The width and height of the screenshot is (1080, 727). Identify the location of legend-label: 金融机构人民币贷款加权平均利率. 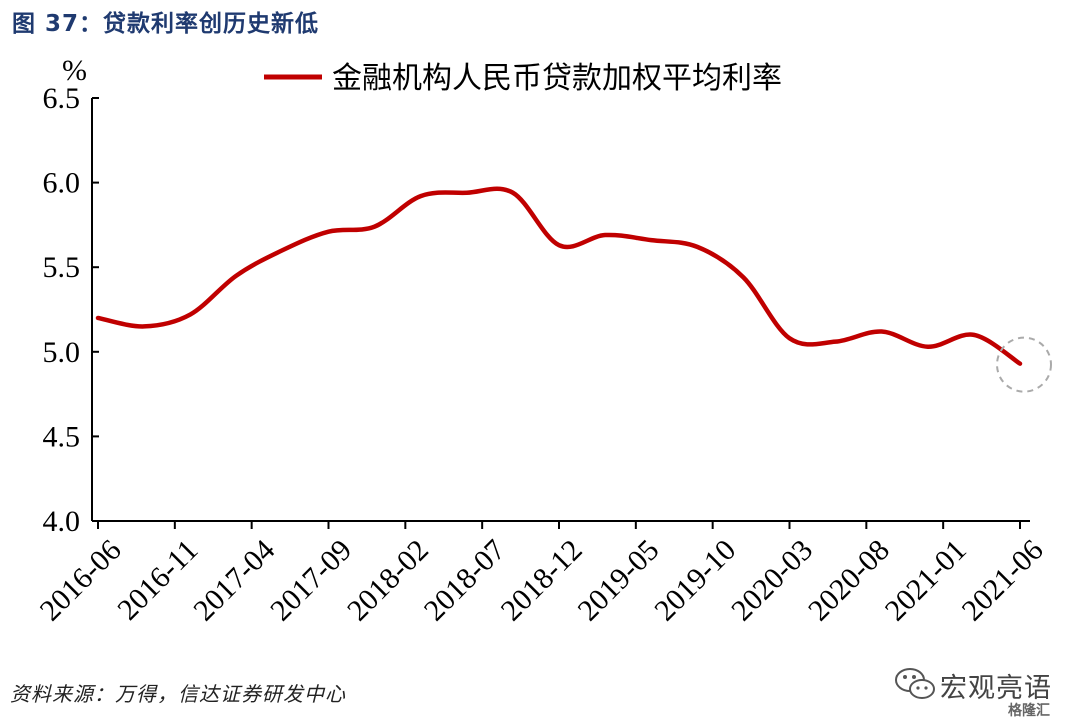
(557, 78).